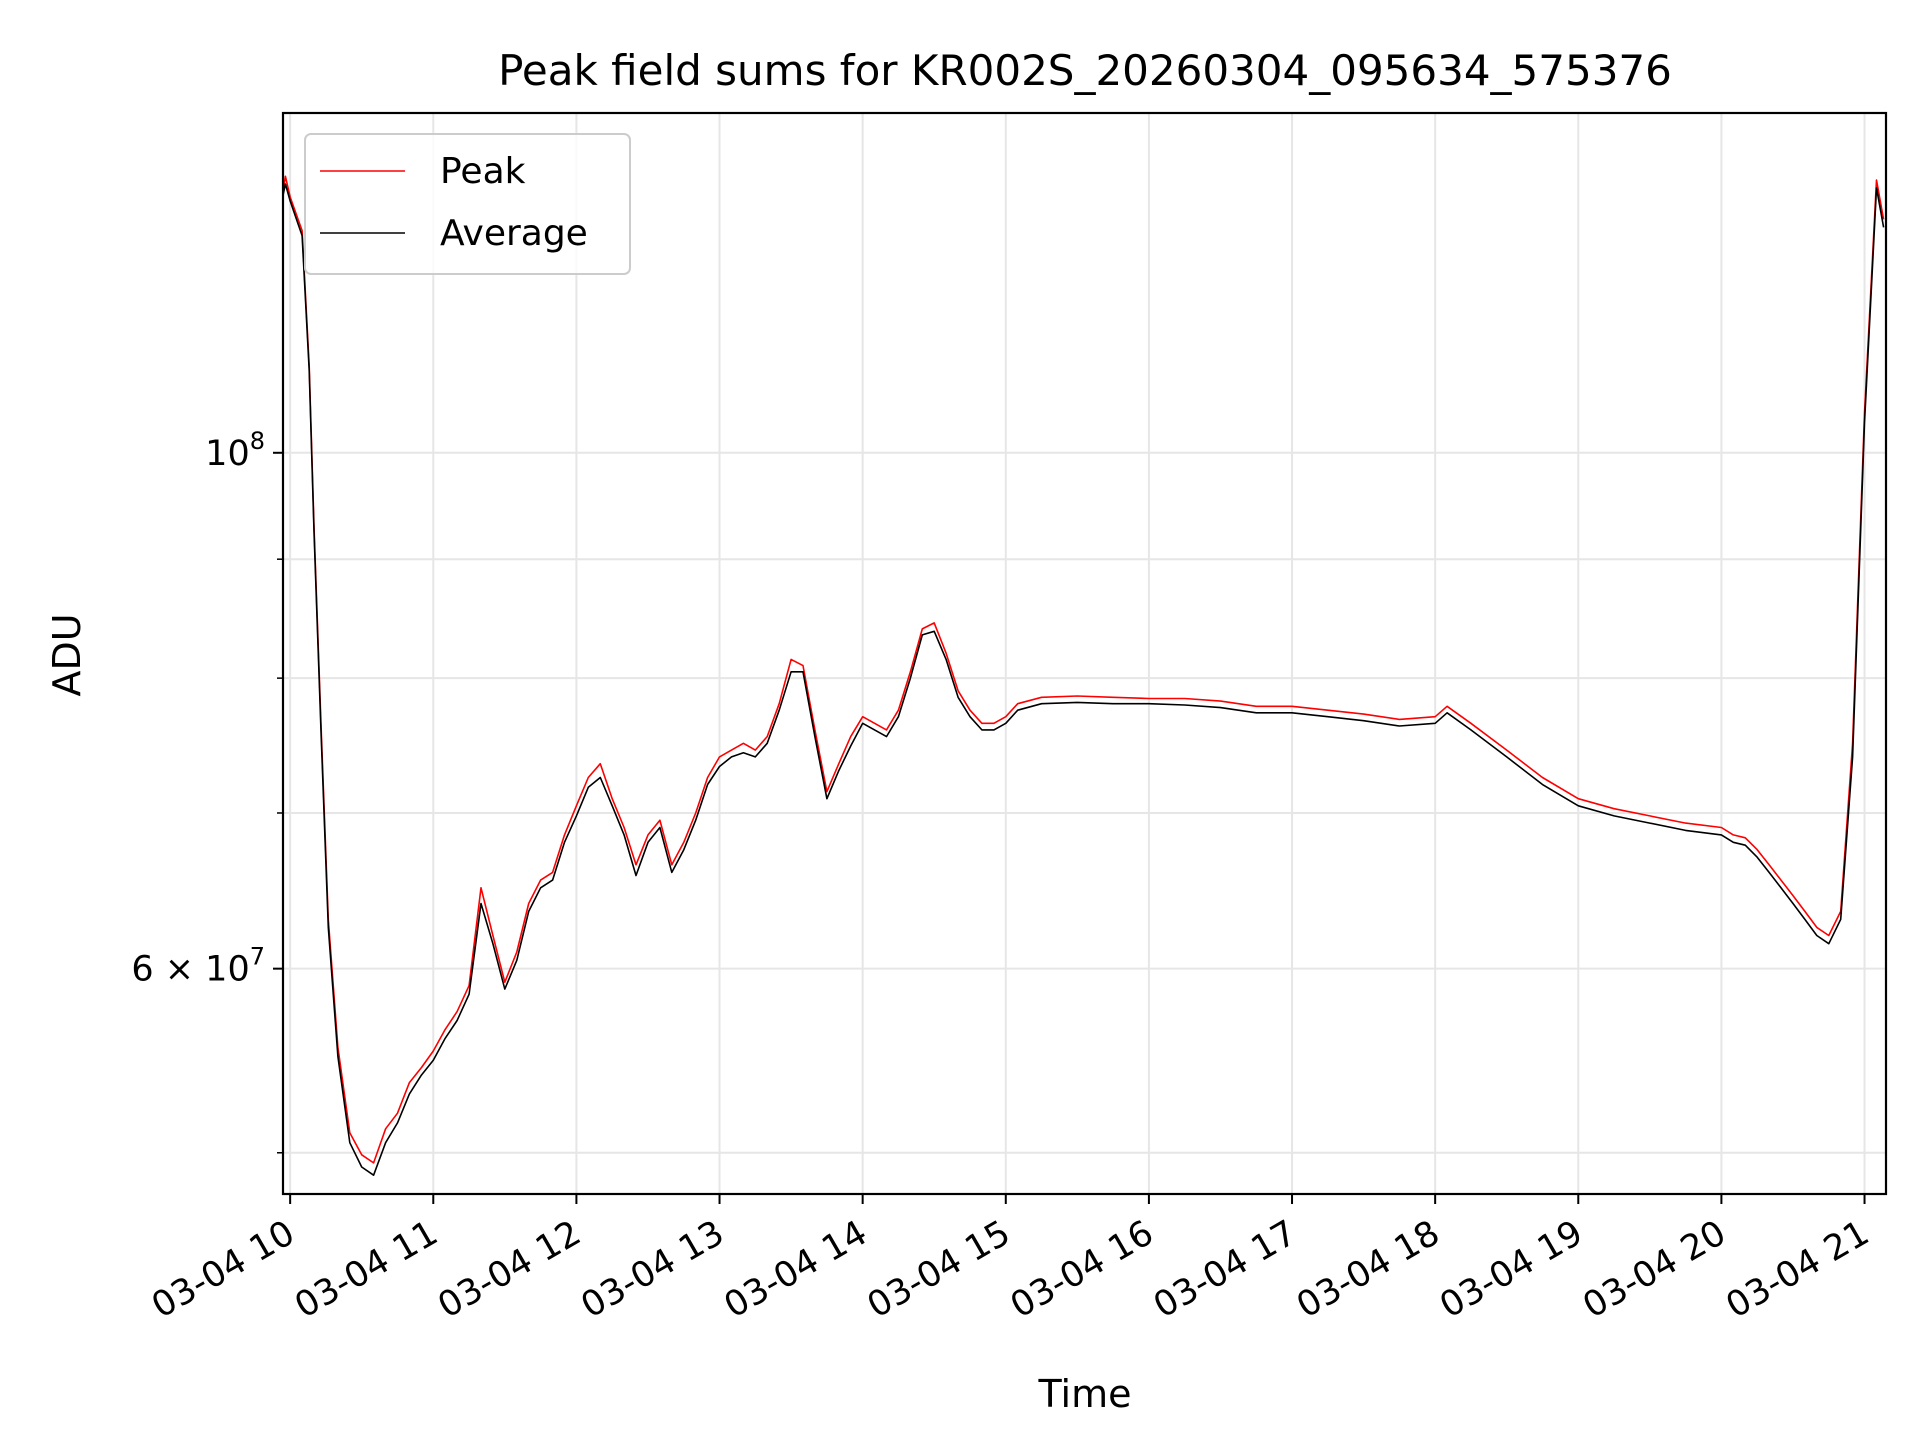 This screenshot has height=1440, width=1920. I want to click on legend: Peak Average, so click(467, 204).